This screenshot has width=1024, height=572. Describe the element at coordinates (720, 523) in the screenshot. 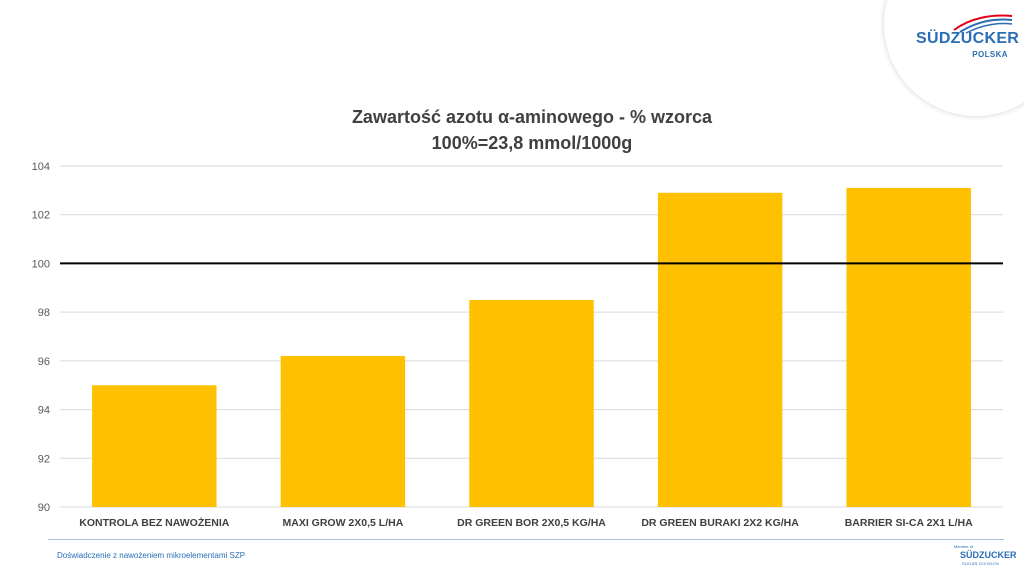

I see `x-tick-label: DR GREEN BURAKI 2X2 KG/HA` at that location.